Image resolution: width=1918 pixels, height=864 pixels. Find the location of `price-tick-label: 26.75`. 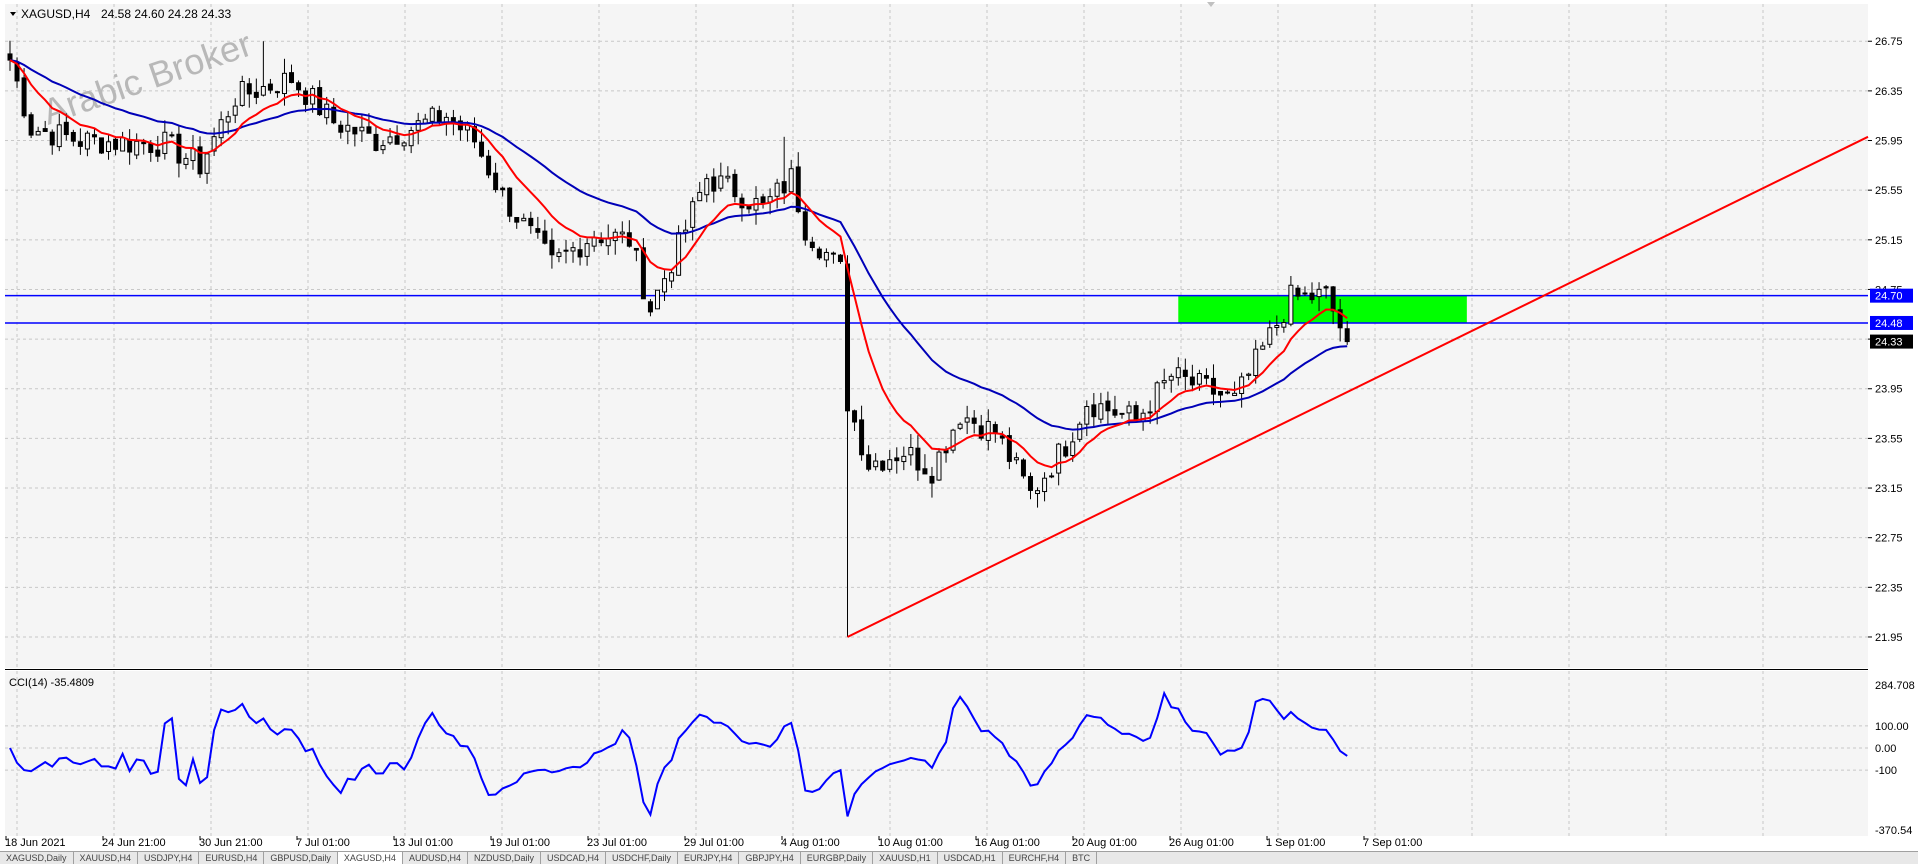

price-tick-label: 26.75 is located at coordinates (1889, 42).